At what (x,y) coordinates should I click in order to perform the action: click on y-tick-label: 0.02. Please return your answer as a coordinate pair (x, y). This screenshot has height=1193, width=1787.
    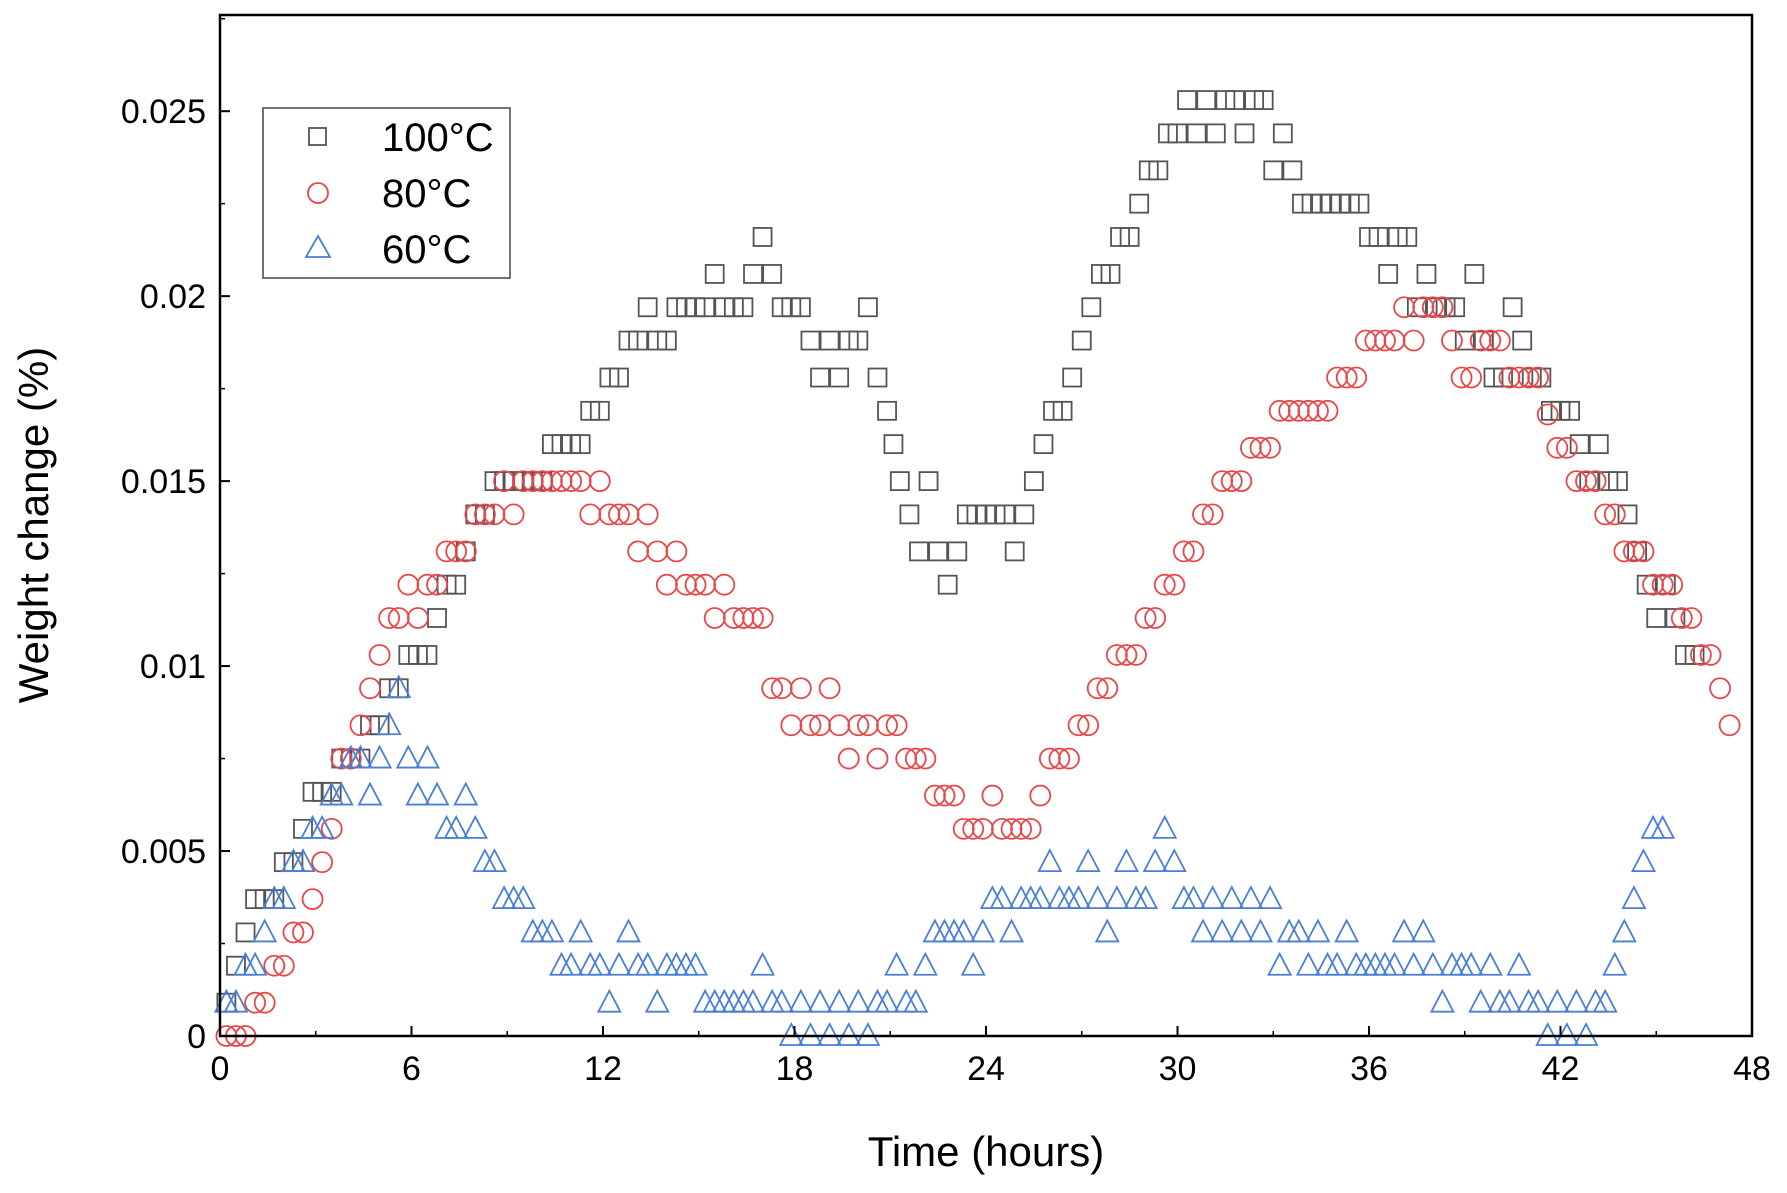
    Looking at the image, I should click on (173, 297).